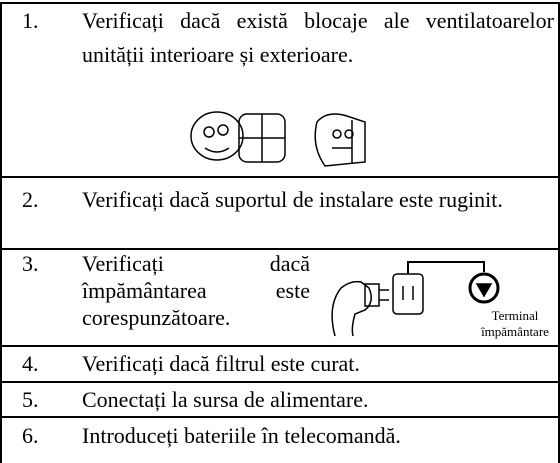 This screenshot has width=560, height=463. Describe the element at coordinates (221, 363) in the screenshot. I see `row-text: Verificați dacă filtrul este curat.` at that location.